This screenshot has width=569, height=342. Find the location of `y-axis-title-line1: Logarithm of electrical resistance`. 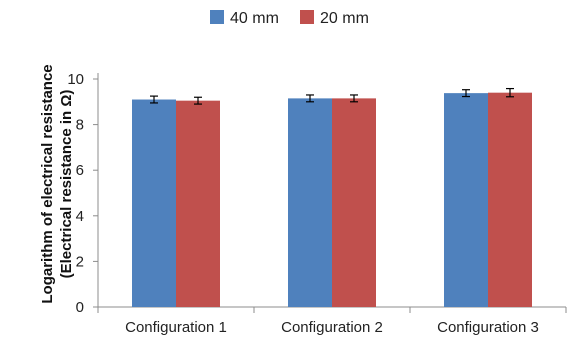

y-axis-title-line1: Logarithm of electrical resistance is located at coordinates (47, 183).